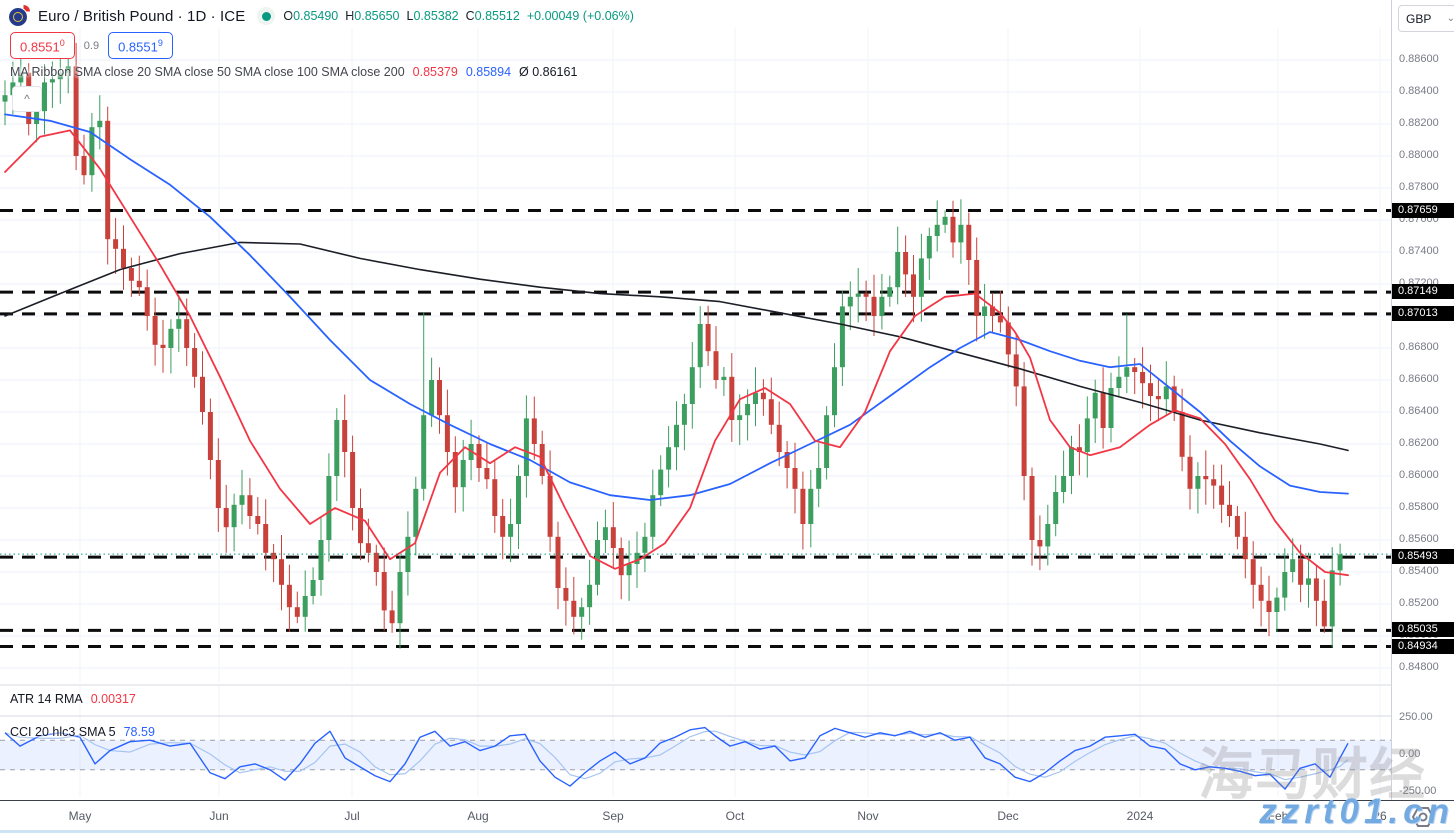 The width and height of the screenshot is (1454, 833). I want to click on currency-selector-value: GBP, so click(1419, 18).